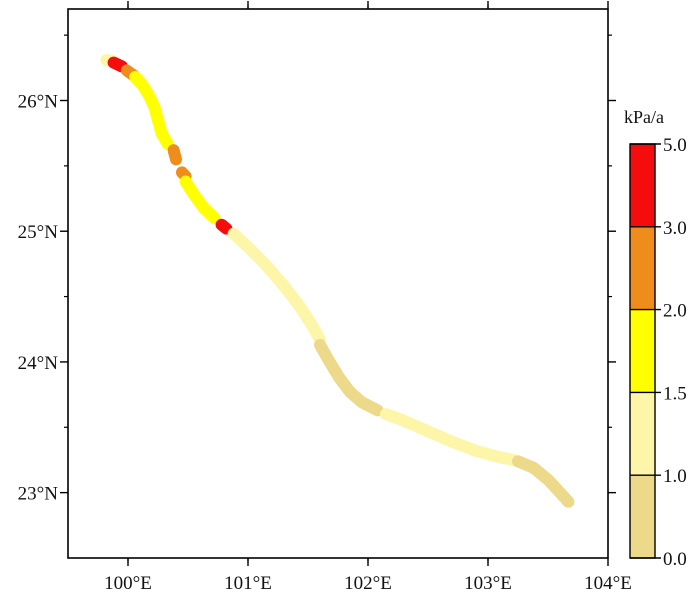 This screenshot has width=700, height=599. Describe the element at coordinates (38, 363) in the screenshot. I see `y-tick-label: 24°N` at that location.